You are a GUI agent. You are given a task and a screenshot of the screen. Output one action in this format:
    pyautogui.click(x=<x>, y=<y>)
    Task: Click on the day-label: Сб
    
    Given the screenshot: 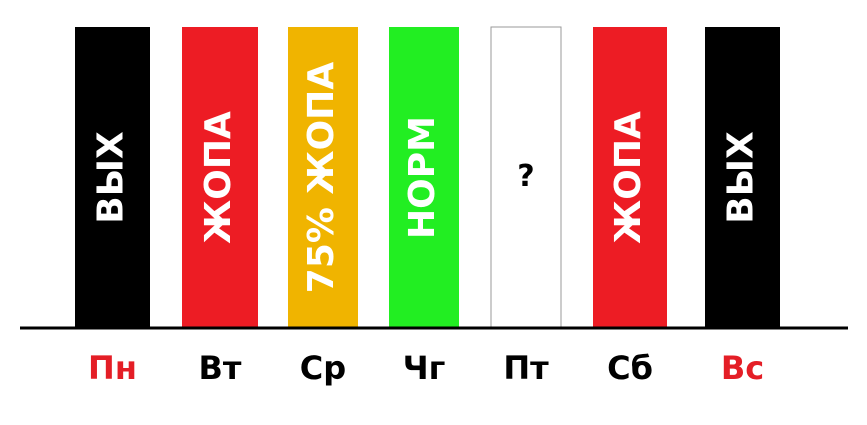 What is the action you would take?
    pyautogui.click(x=630, y=368)
    